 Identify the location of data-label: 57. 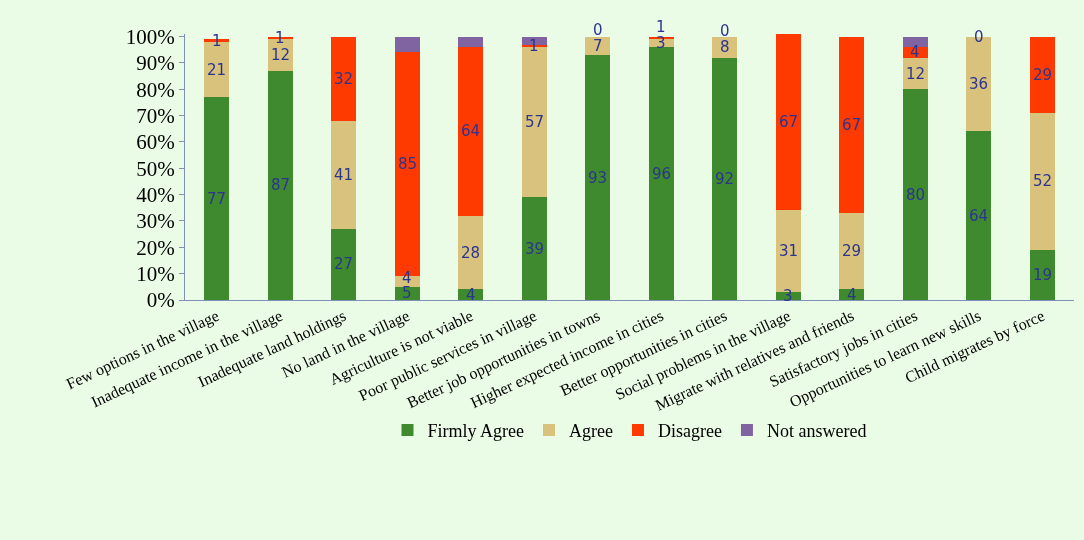
(535, 122).